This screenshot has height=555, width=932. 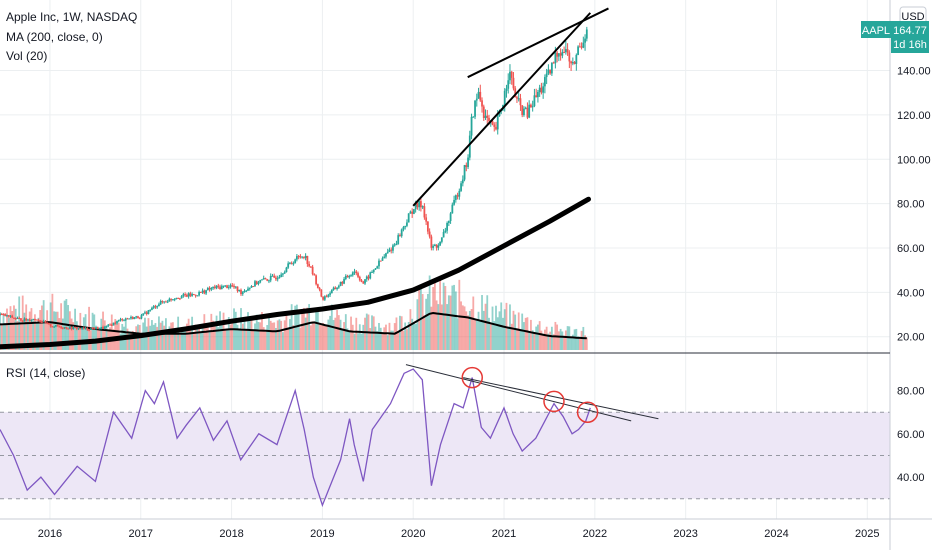 I want to click on last-price-label: 164.77, so click(x=910, y=31).